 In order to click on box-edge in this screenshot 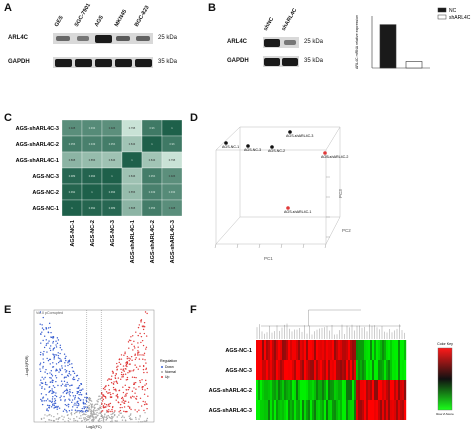, I will do `click(228, 230)`.